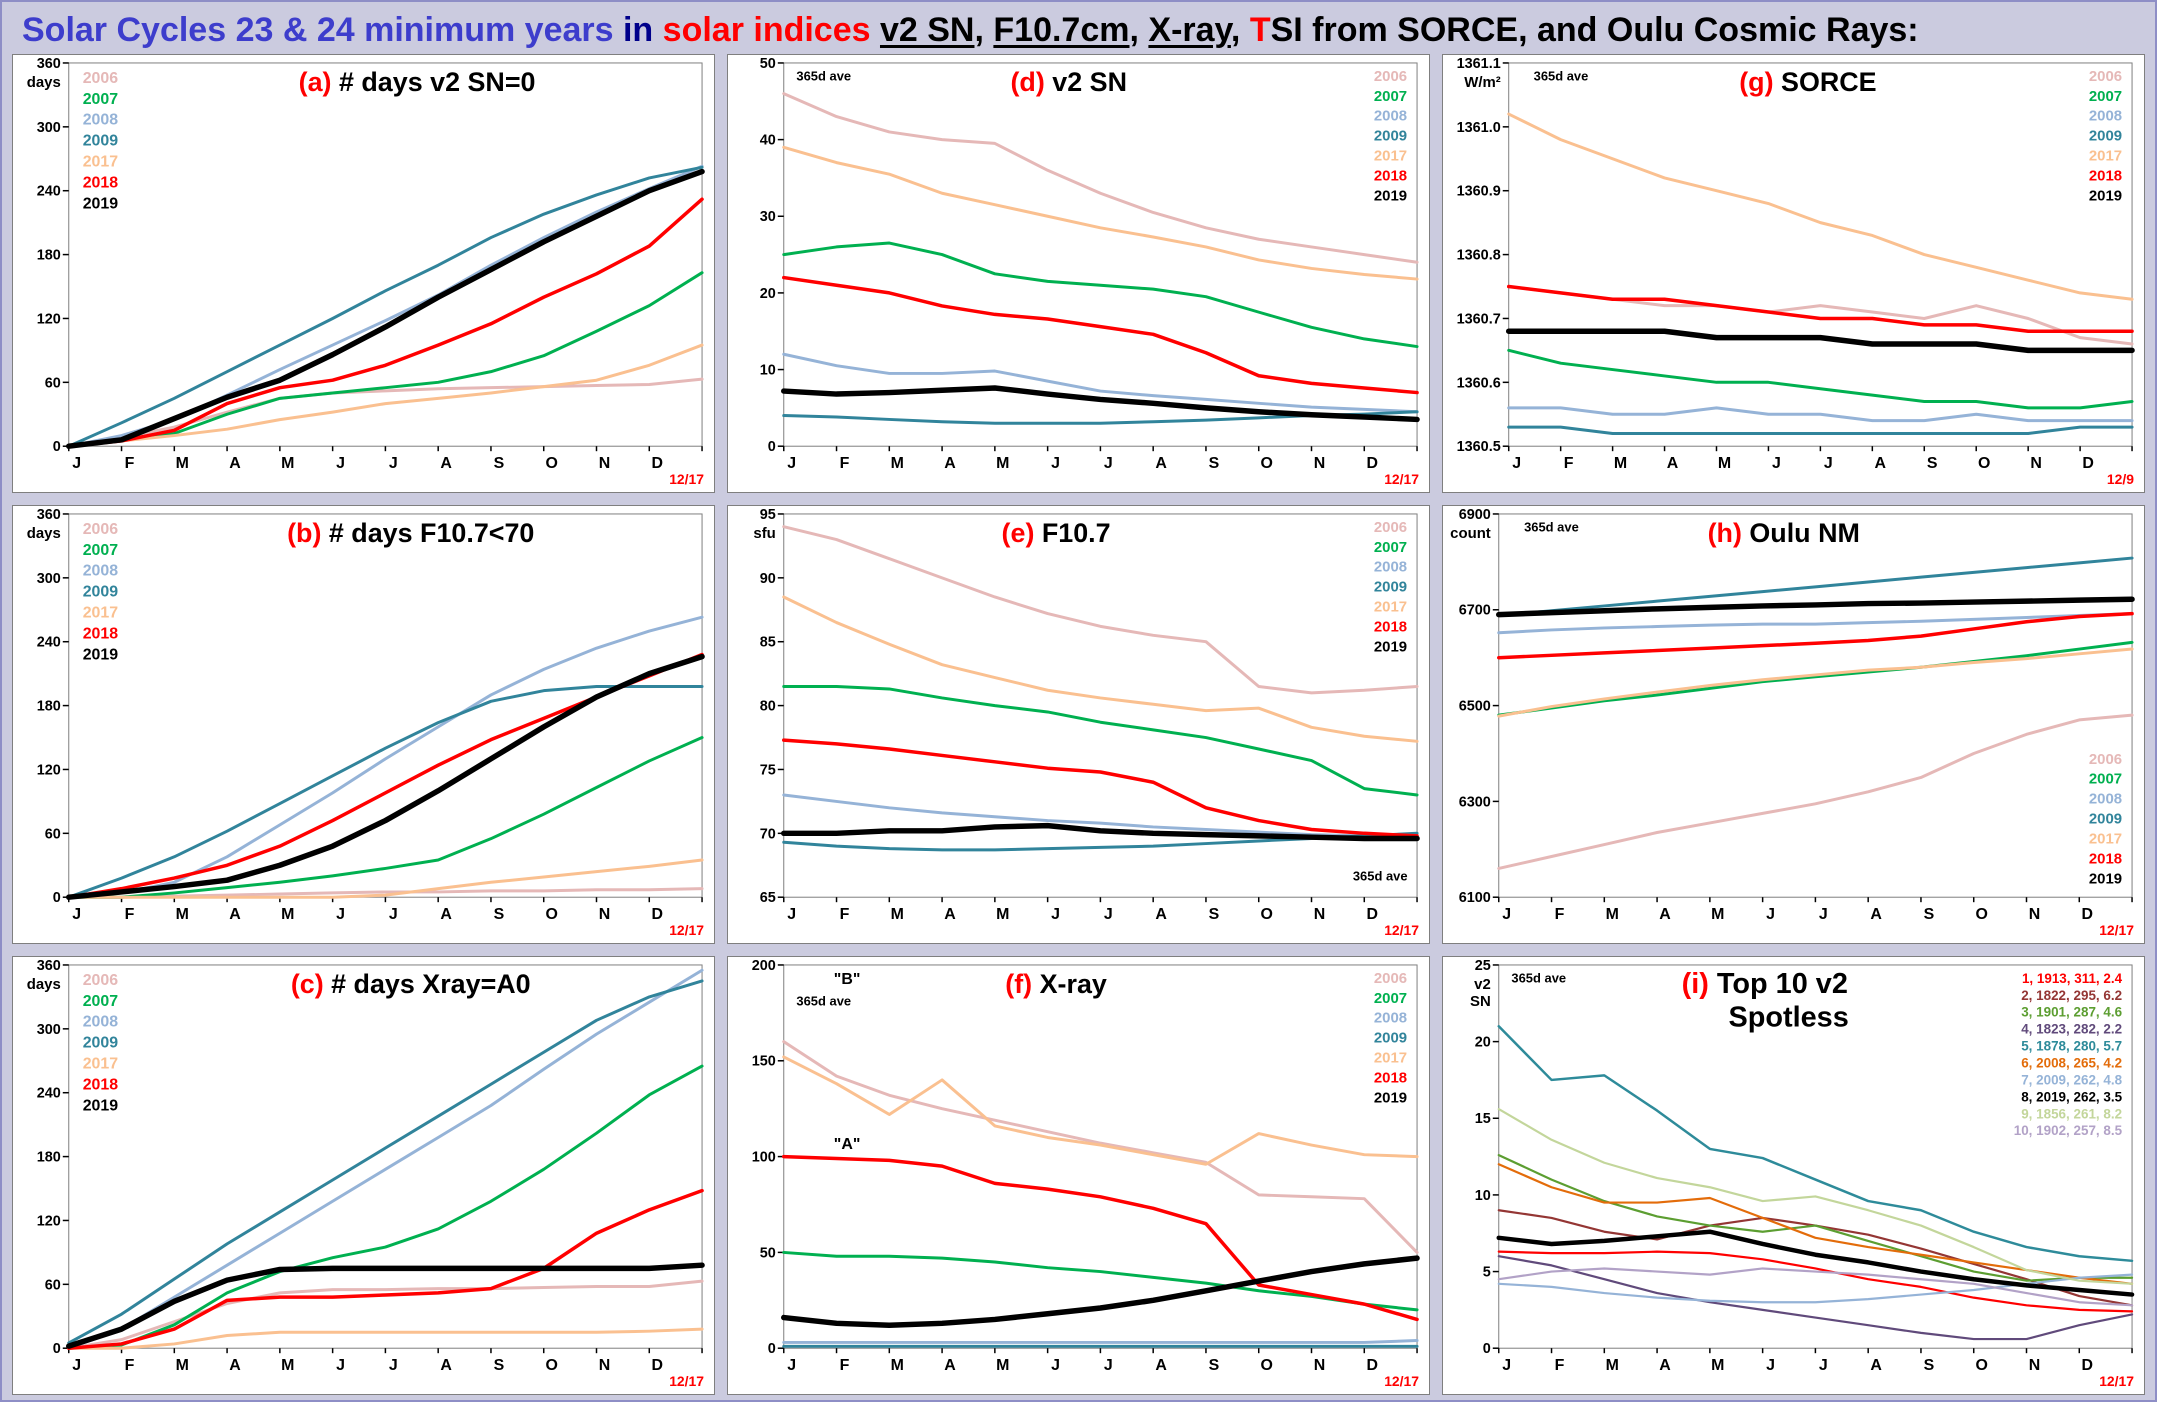 The width and height of the screenshot is (2157, 1402). Describe the element at coordinates (1100, 669) in the screenshot. I see `series-line-e-2017` at that location.